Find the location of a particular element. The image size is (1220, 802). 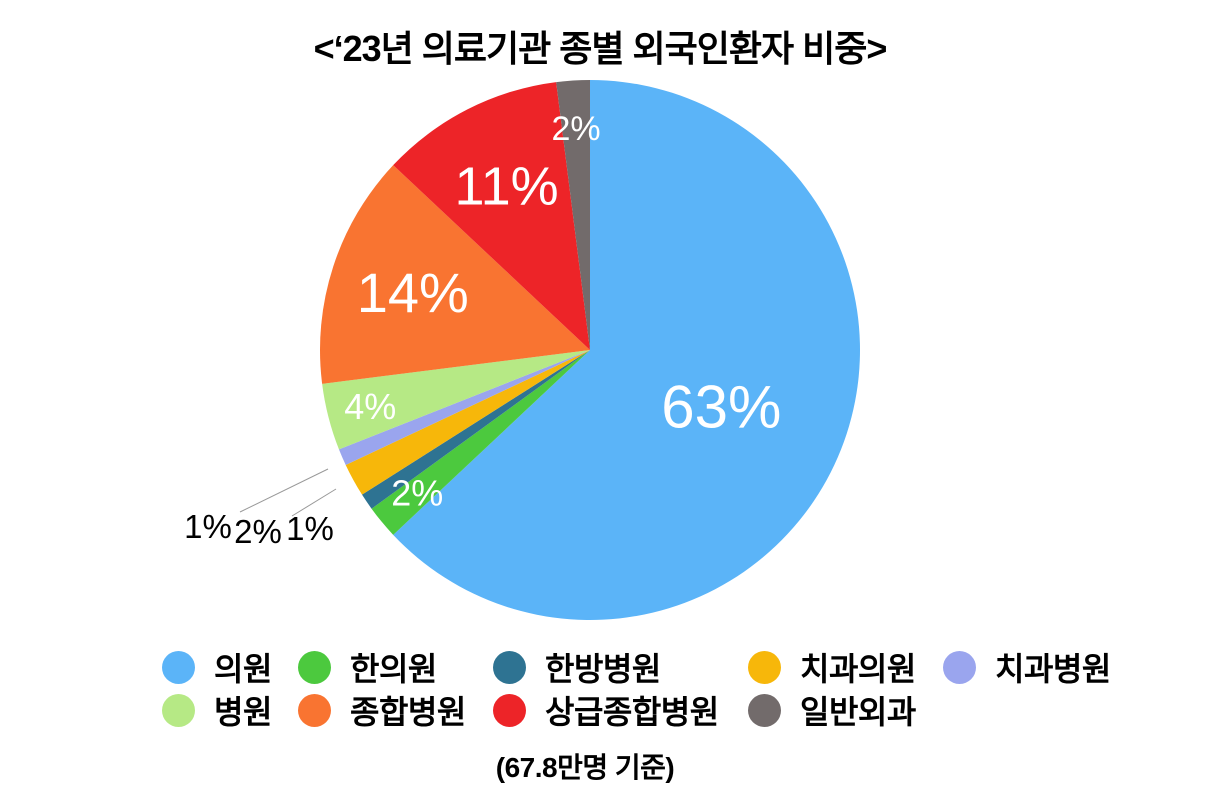

legend-item-1: 한의원 is located at coordinates (367, 668).